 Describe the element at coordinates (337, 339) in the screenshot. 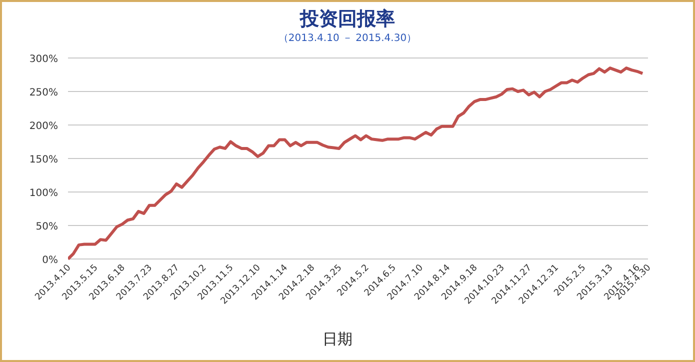

I see `x-axis-title: 日期` at that location.